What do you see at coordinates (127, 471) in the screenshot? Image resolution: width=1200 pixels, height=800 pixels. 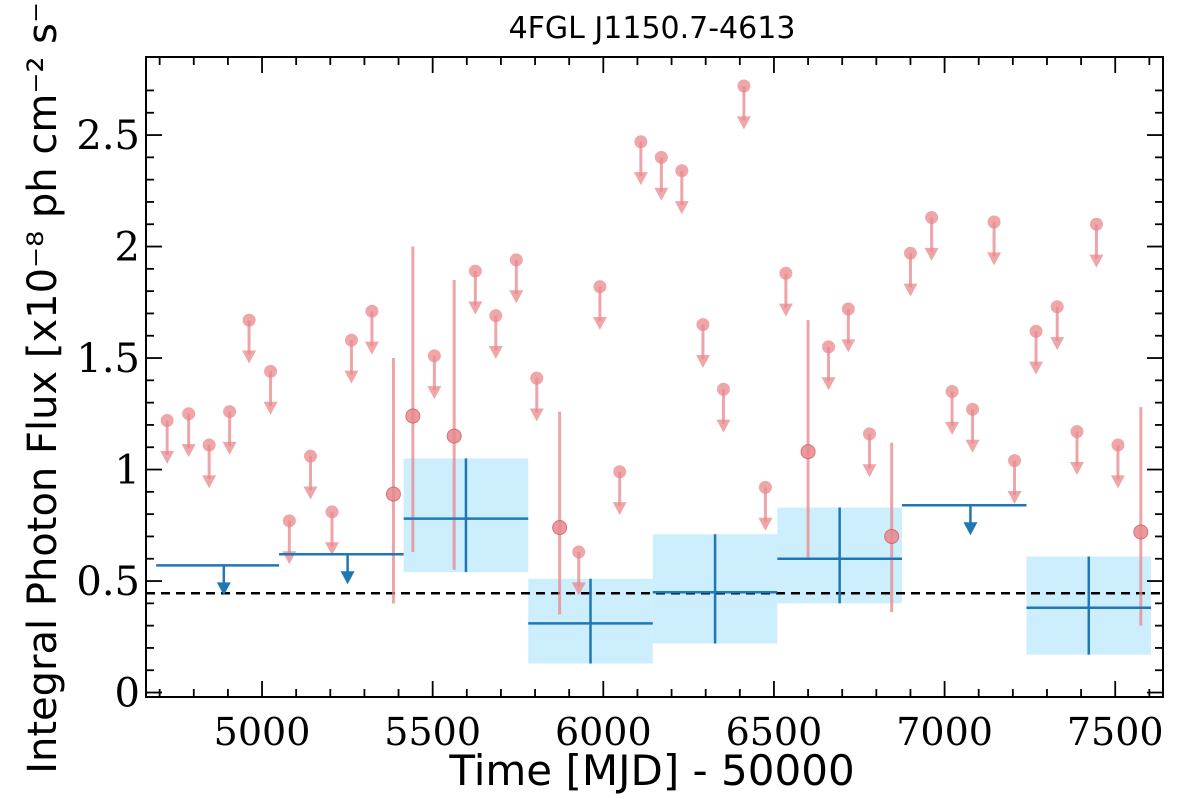 I see `y-tick-label: 1` at bounding box center [127, 471].